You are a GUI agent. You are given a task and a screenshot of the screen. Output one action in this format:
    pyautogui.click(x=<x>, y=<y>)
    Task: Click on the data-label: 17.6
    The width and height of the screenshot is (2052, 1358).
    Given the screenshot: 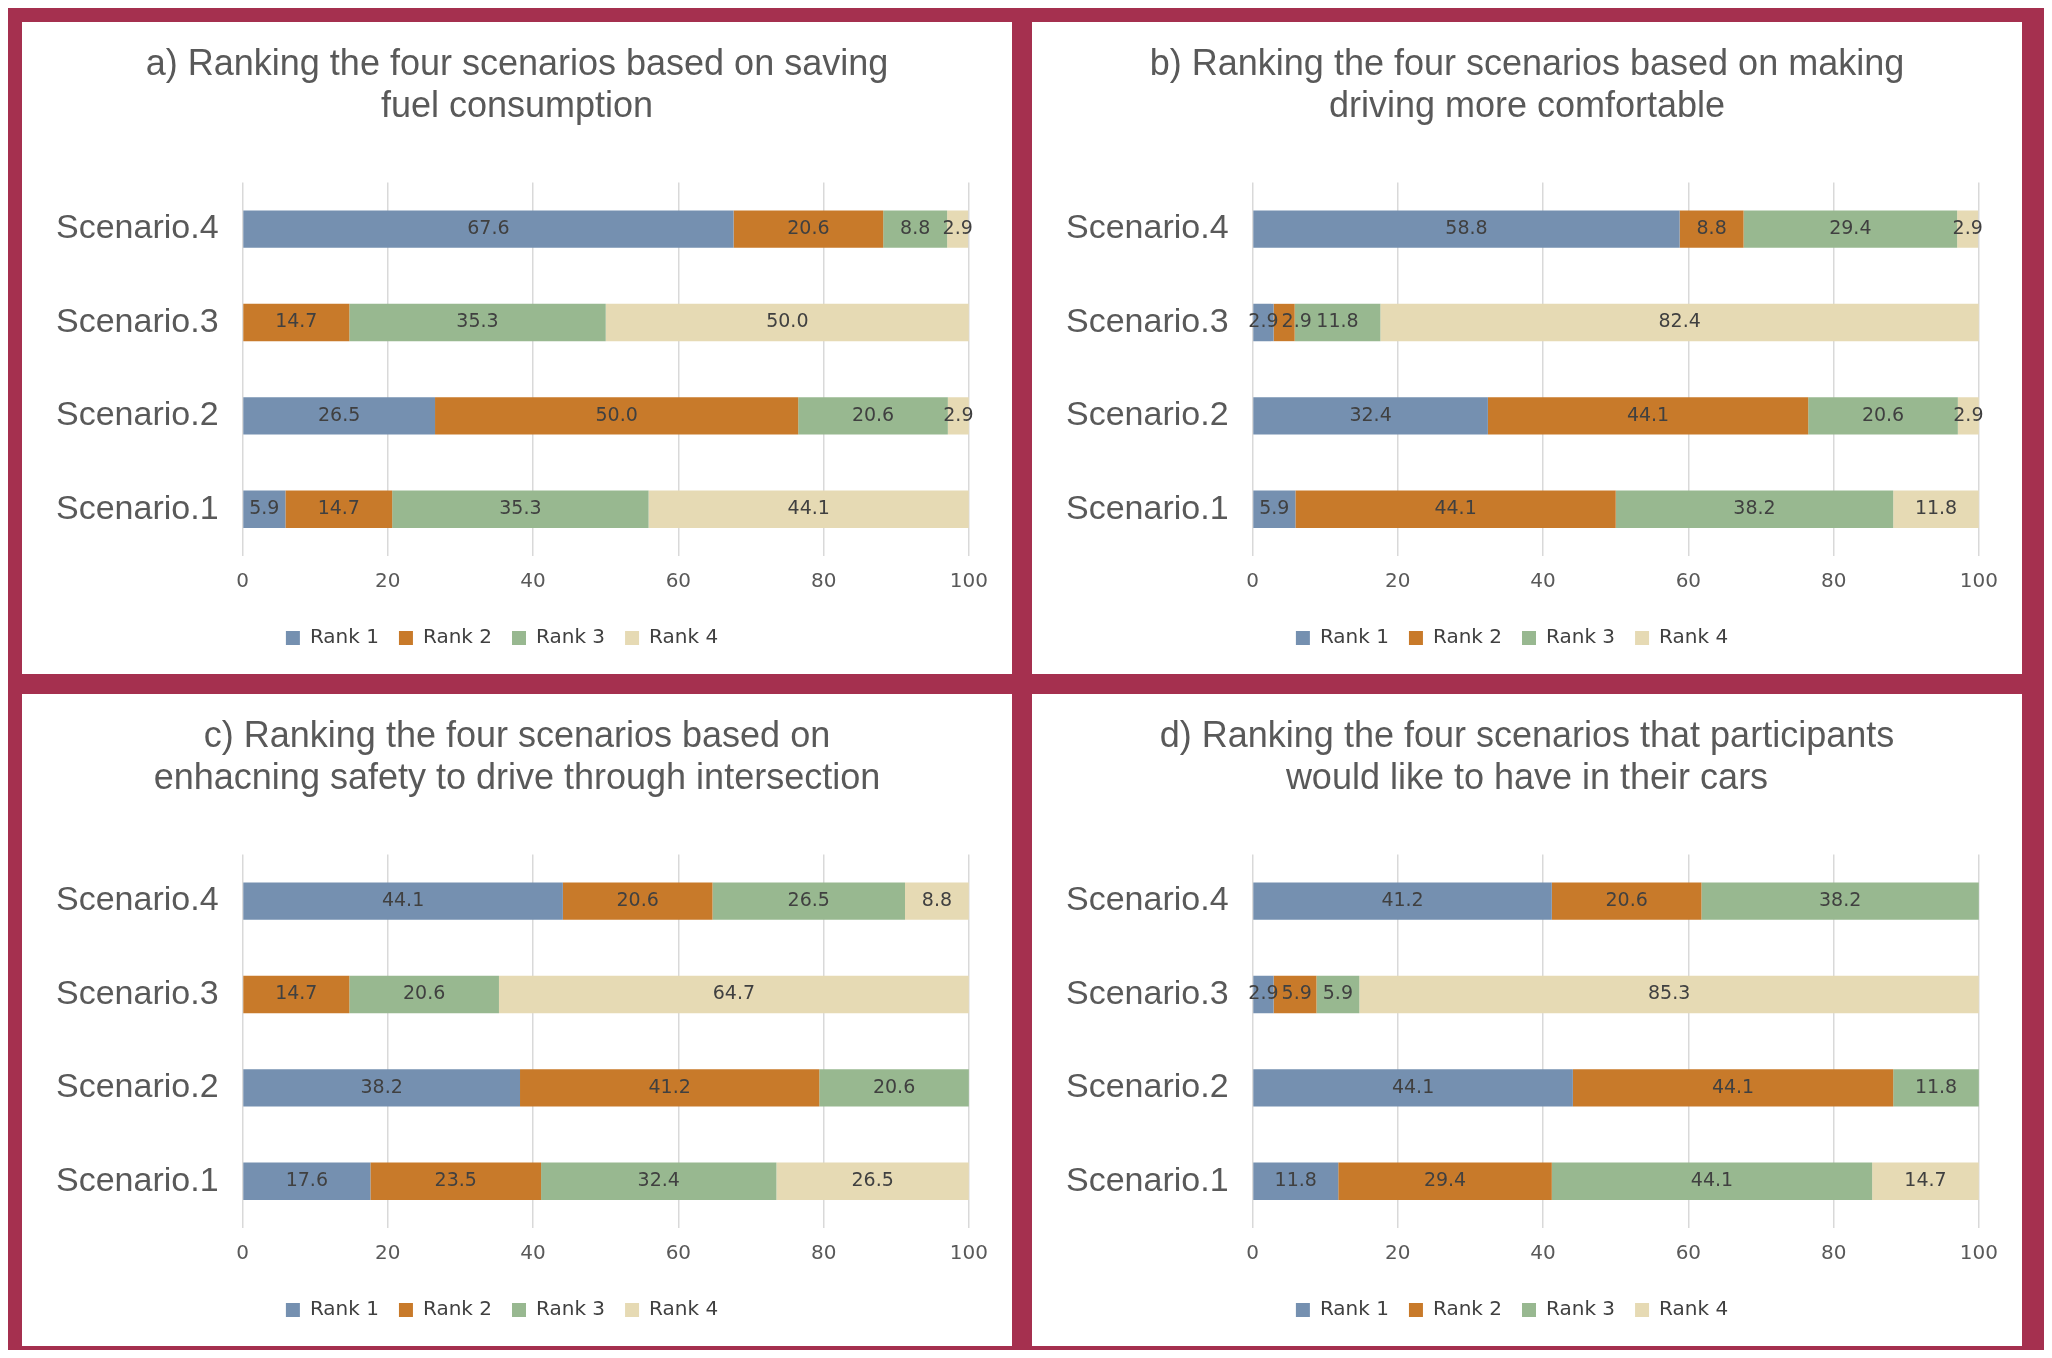 What is the action you would take?
    pyautogui.click(x=306, y=1179)
    